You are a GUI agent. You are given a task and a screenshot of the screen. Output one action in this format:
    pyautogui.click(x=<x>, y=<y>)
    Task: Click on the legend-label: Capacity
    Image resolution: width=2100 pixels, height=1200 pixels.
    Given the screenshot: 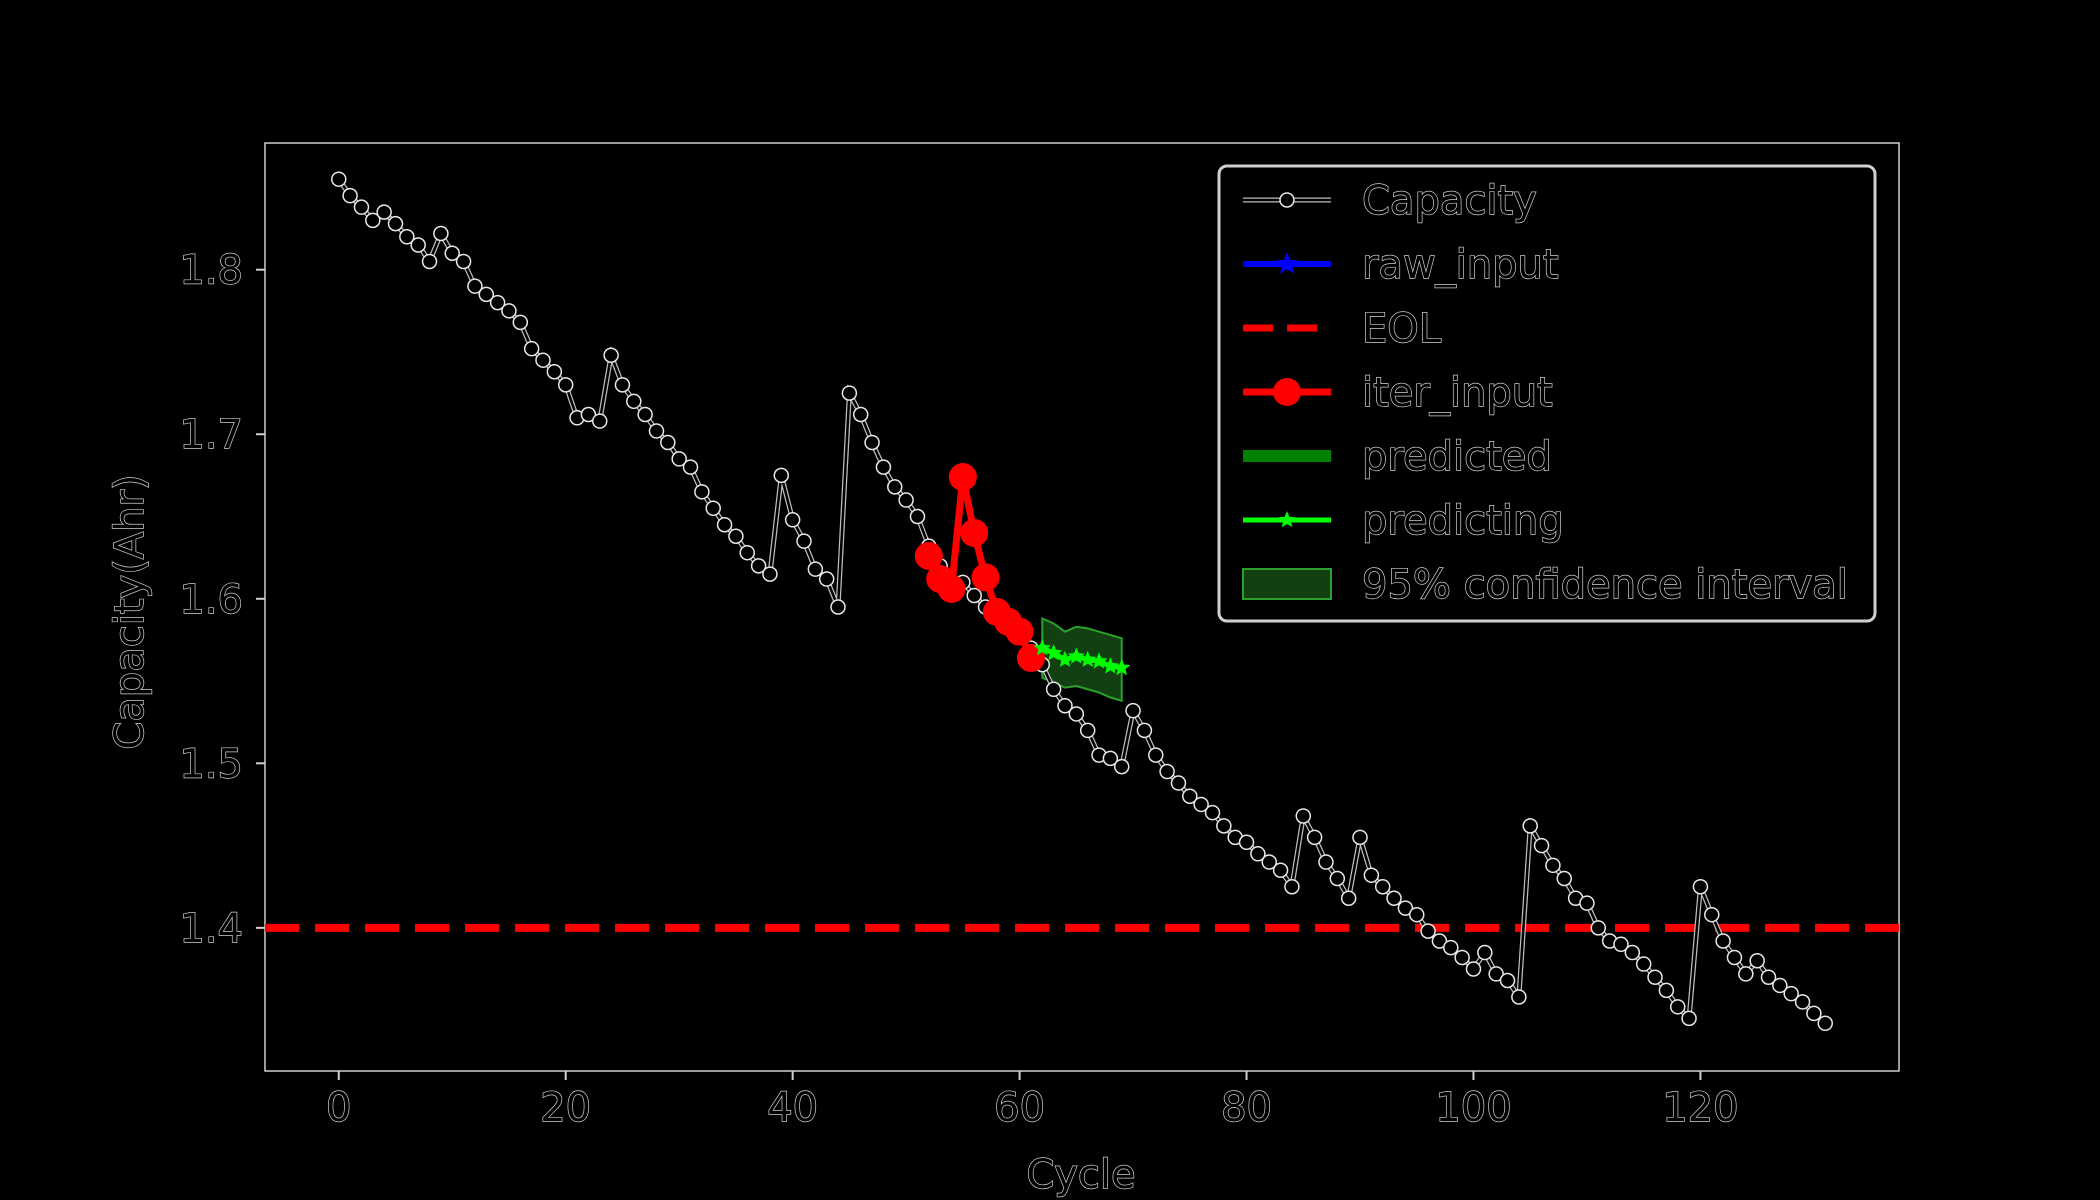 What is the action you would take?
    pyautogui.click(x=1449, y=201)
    